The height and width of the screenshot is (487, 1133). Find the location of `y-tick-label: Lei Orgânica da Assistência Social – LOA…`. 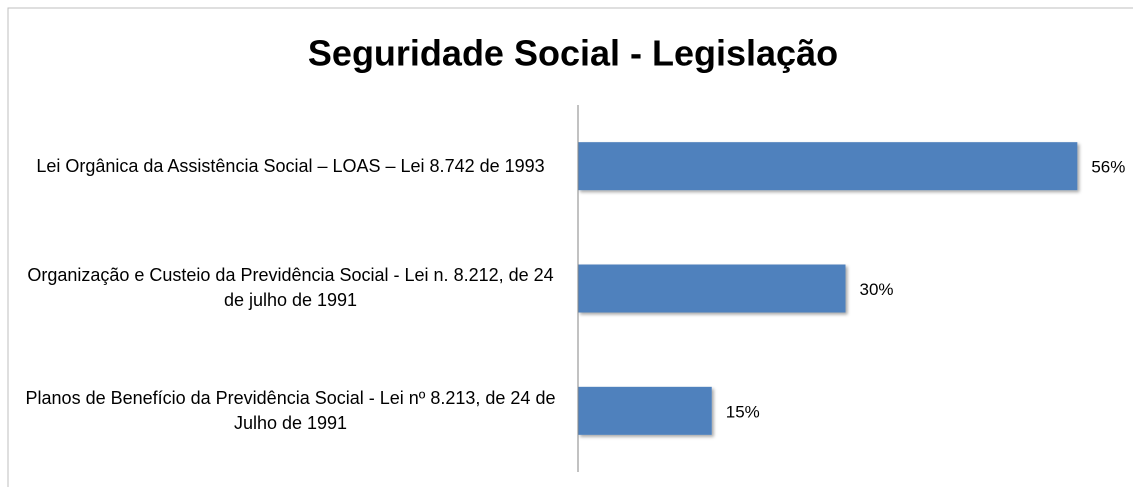

y-tick-label: Lei Orgânica da Assistência Social – LOA… is located at coordinates (290, 165).